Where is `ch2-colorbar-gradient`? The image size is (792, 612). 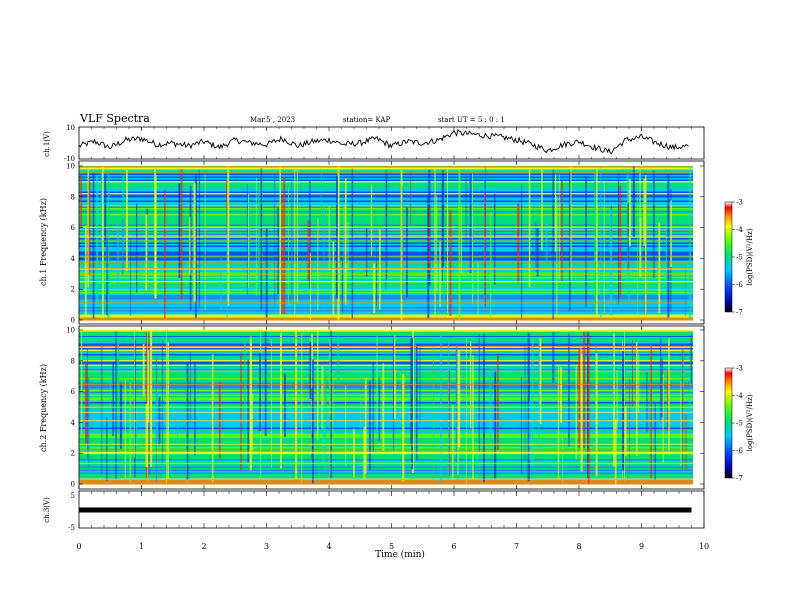 ch2-colorbar-gradient is located at coordinates (728, 423).